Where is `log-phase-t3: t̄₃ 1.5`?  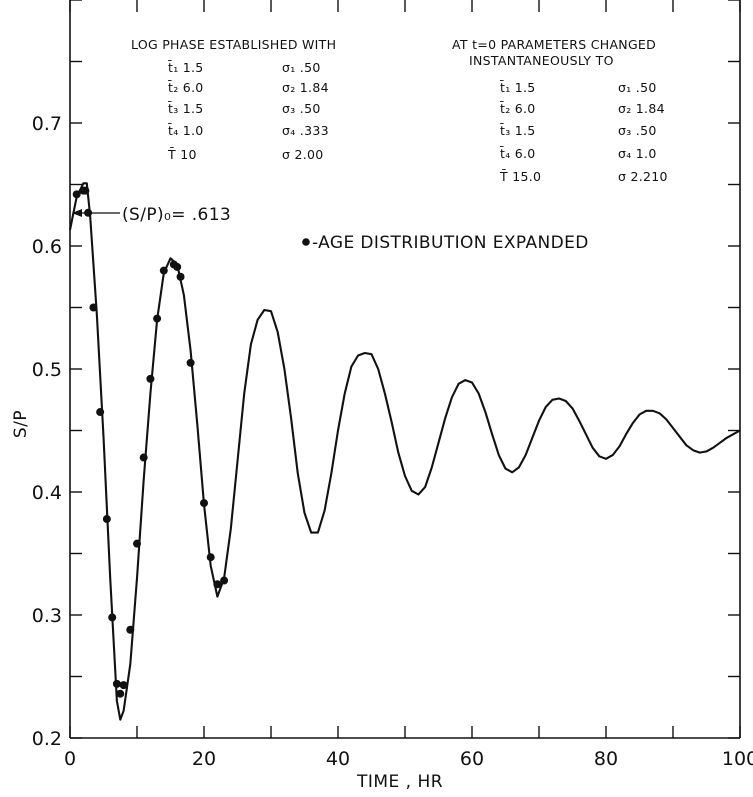
log-phase-t3: t̄₃ 1.5 is located at coordinates (186, 108).